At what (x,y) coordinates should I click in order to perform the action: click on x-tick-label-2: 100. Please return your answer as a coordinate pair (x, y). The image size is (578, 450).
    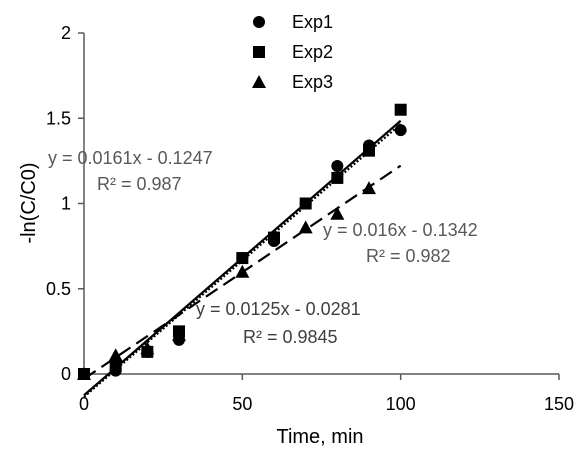
    Looking at the image, I should click on (401, 404).